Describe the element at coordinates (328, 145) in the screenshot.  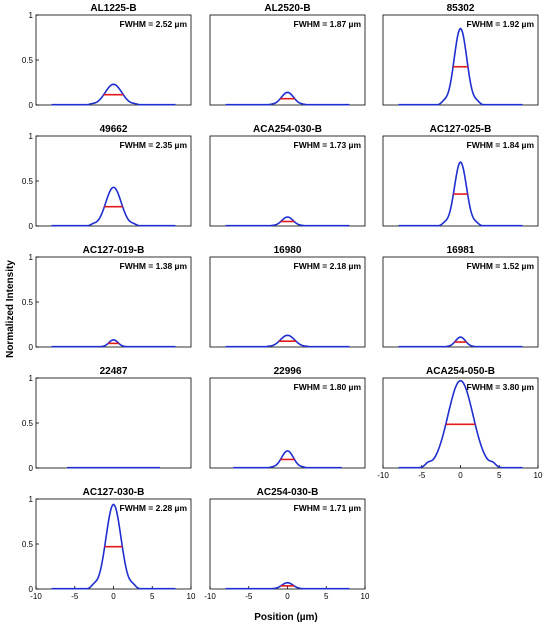
I see `fwhm-annotation: FWHM = 1.73 µm` at that location.